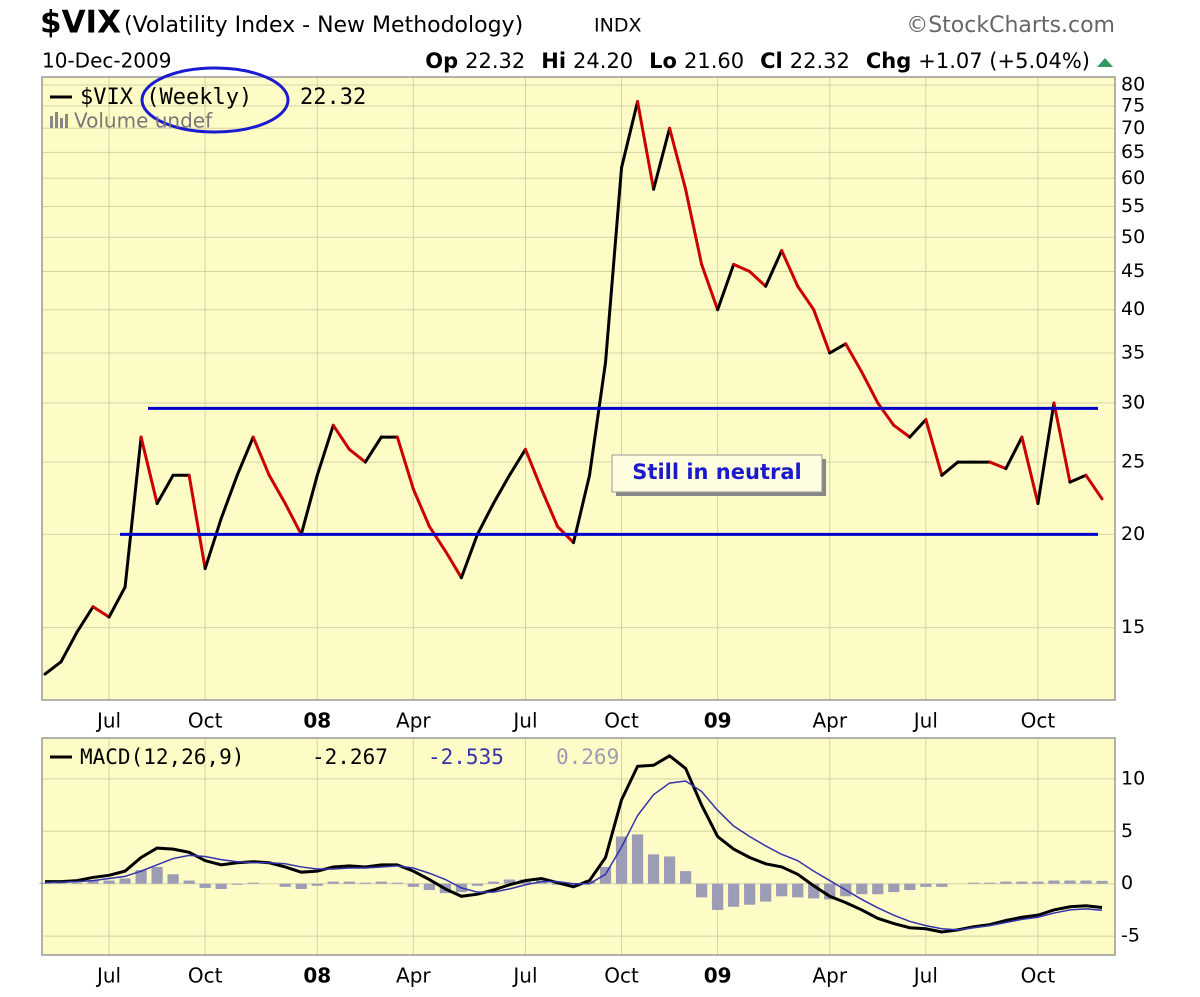 The image size is (1200, 997). Describe the element at coordinates (1133, 237) in the screenshot. I see `y-tick-label: 50` at that location.